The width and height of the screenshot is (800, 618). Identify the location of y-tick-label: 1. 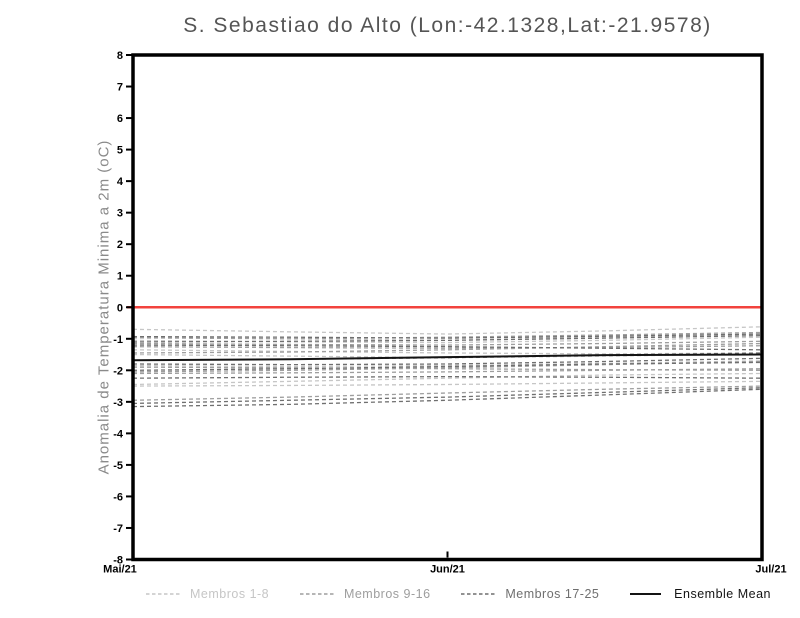
(120, 277).